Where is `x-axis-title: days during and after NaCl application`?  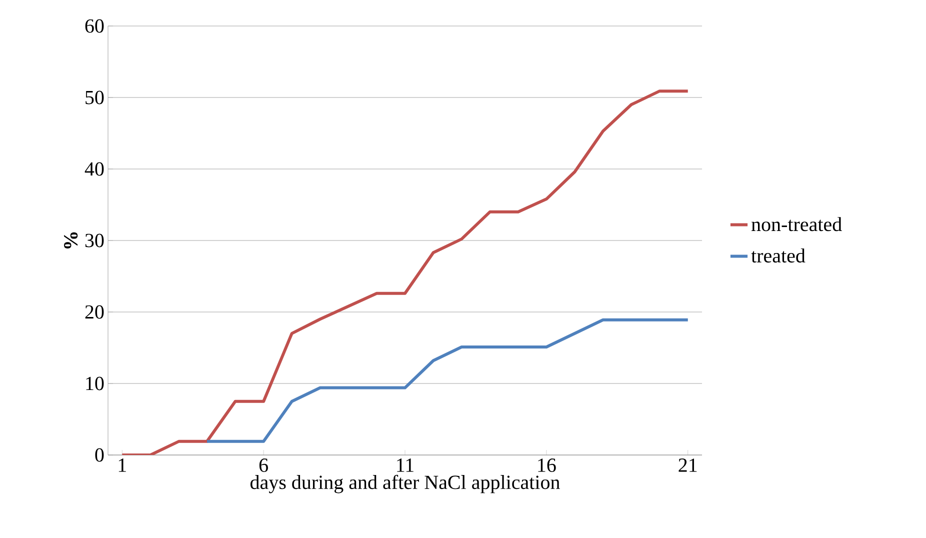 x-axis-title: days during and after NaCl application is located at coordinates (405, 484).